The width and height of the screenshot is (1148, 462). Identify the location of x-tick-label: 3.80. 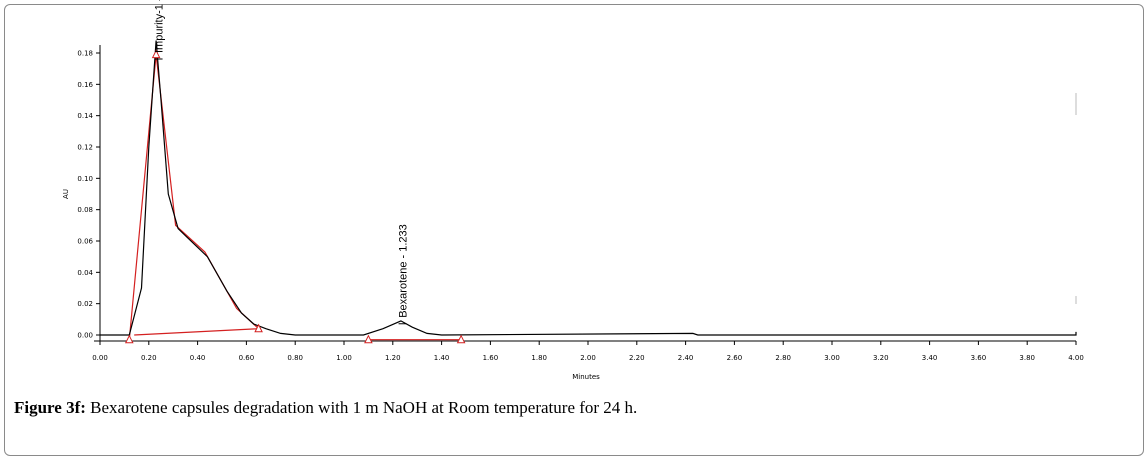
(1027, 358).